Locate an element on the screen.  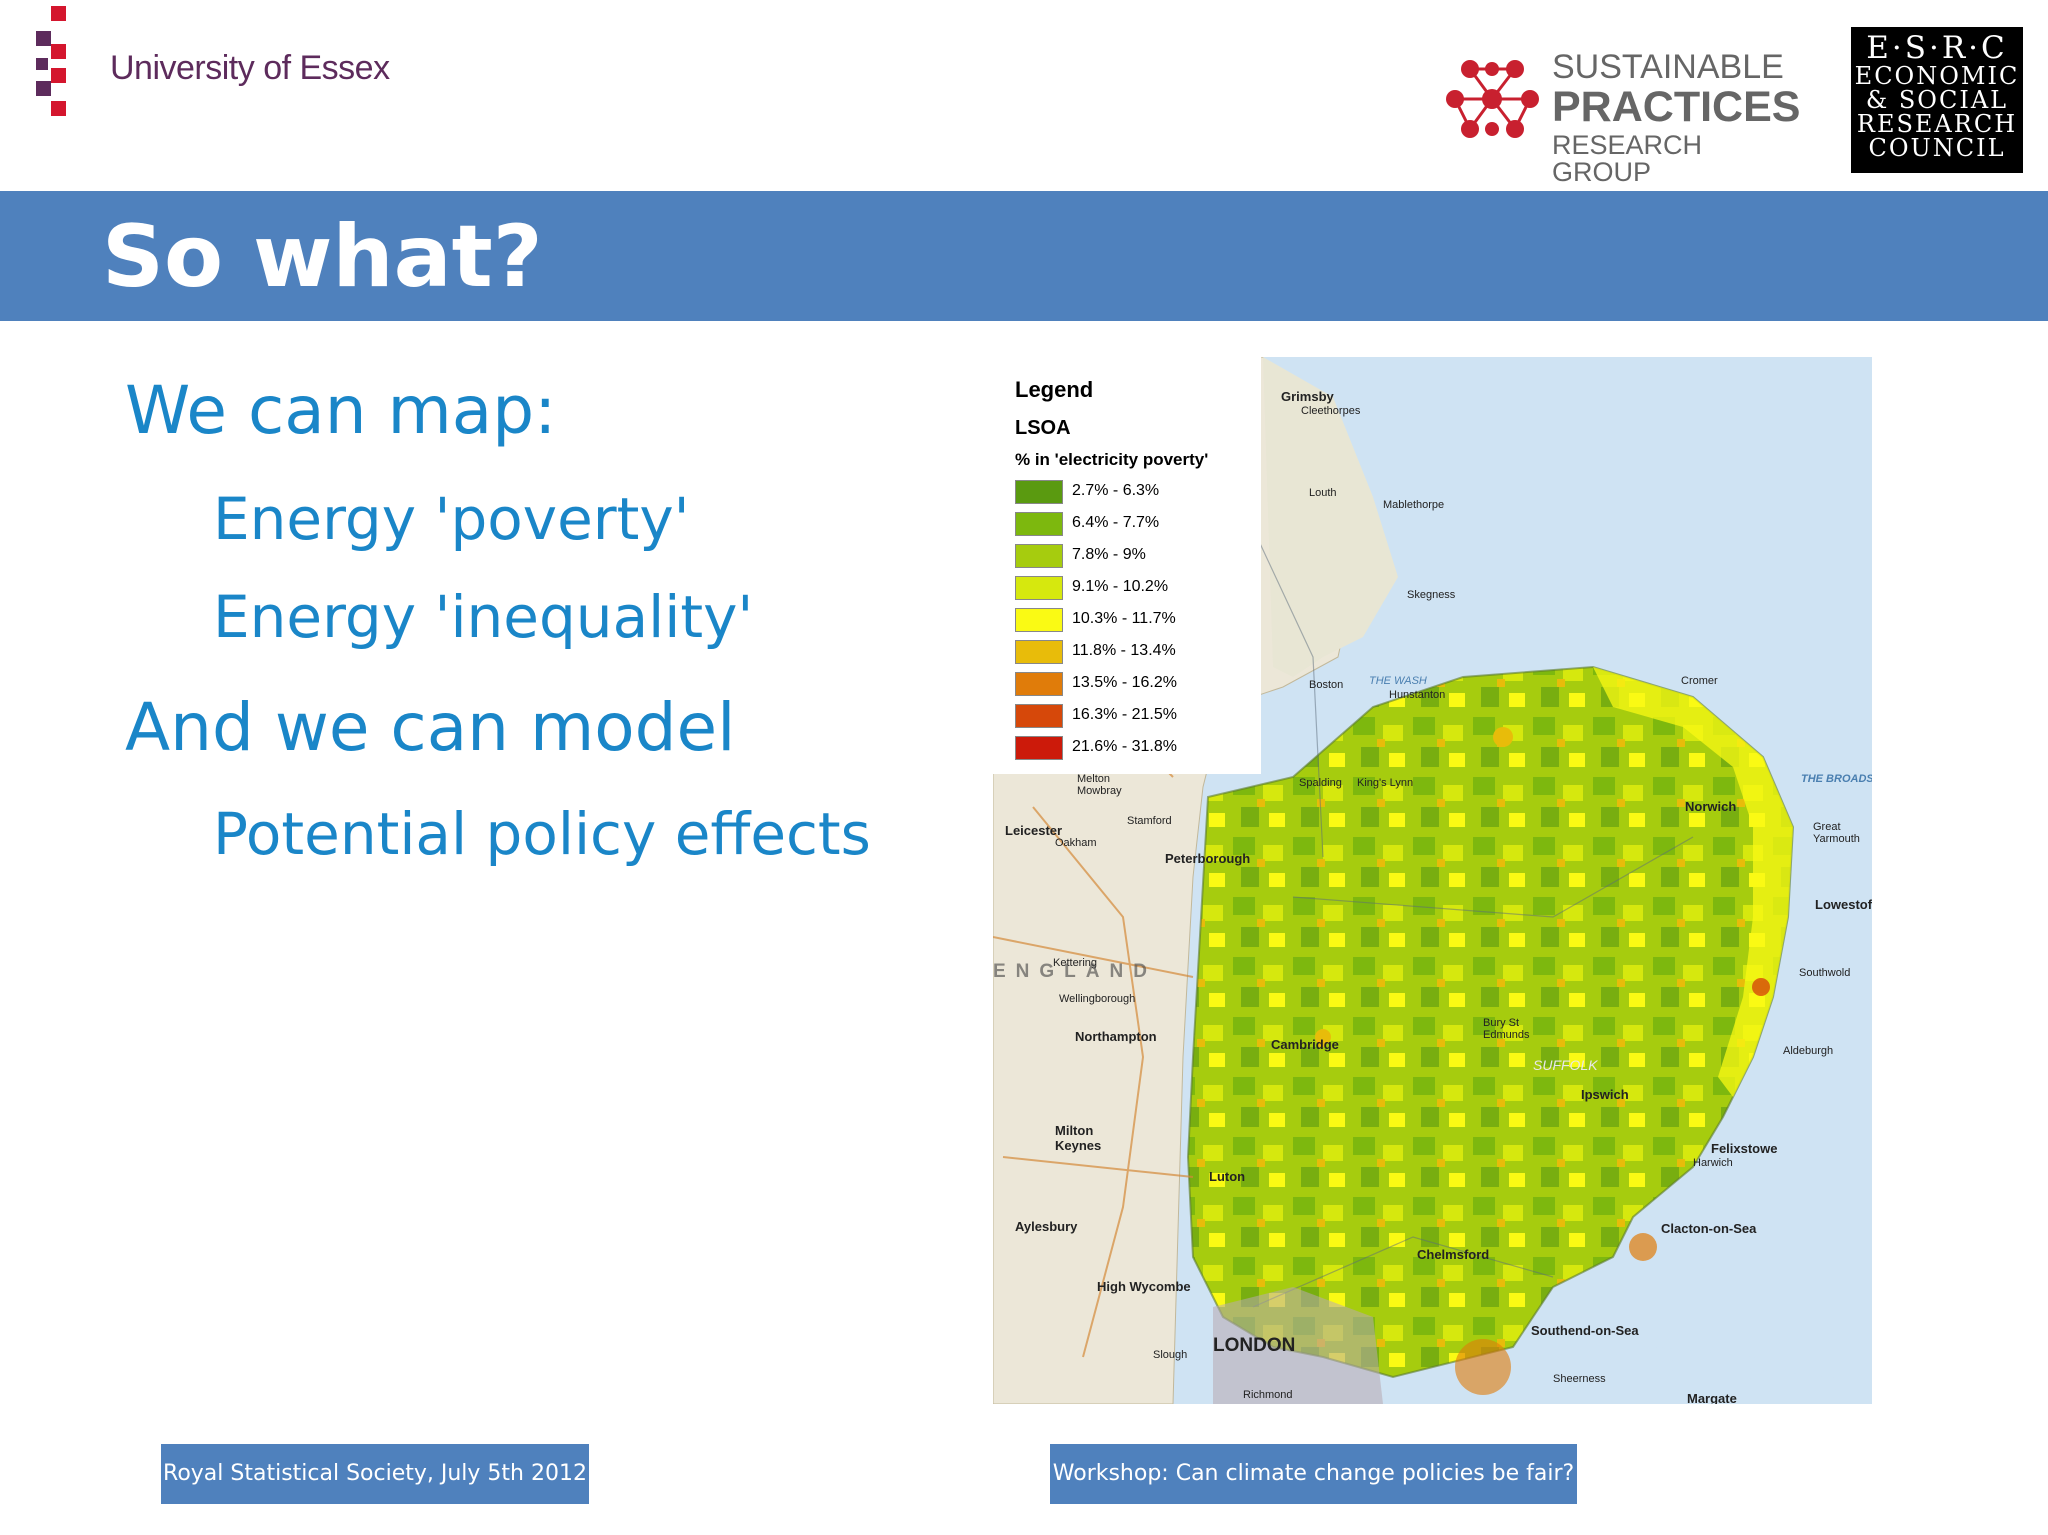
place-label: Richmond is located at coordinates (1268, 1395).